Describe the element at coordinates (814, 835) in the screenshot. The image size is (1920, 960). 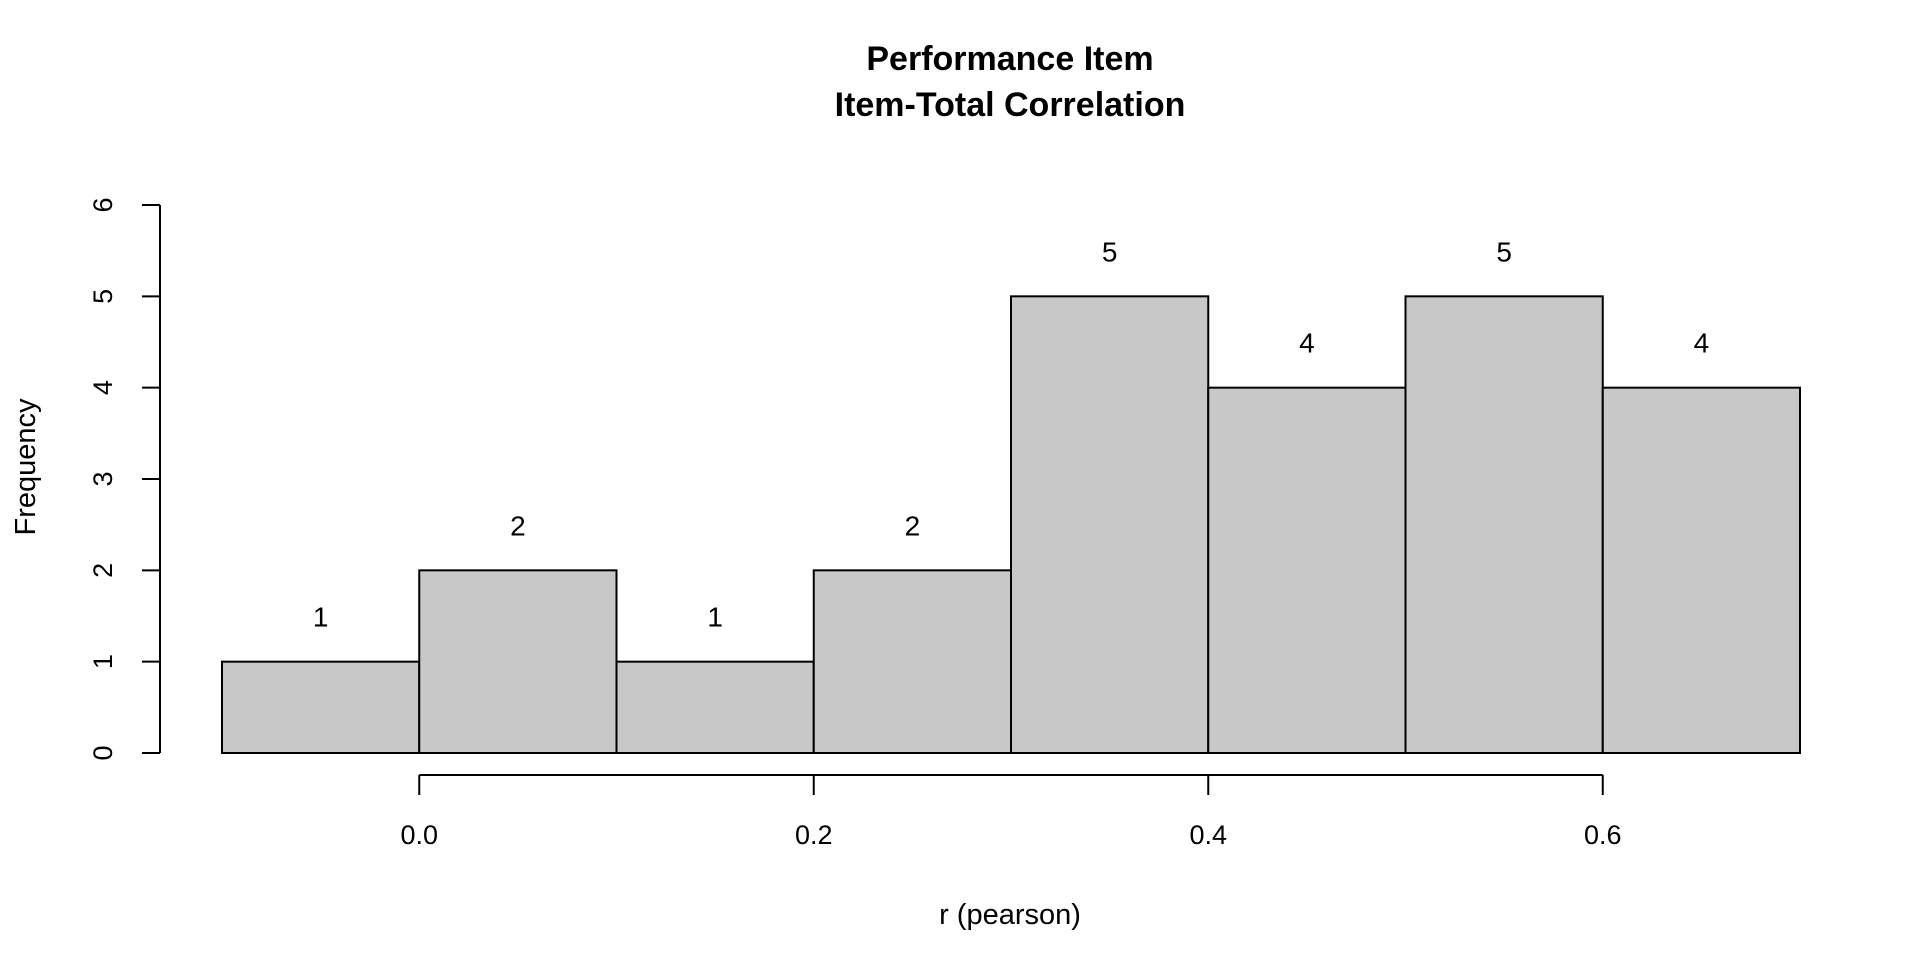
I see `x-tick-label: 0.2` at that location.